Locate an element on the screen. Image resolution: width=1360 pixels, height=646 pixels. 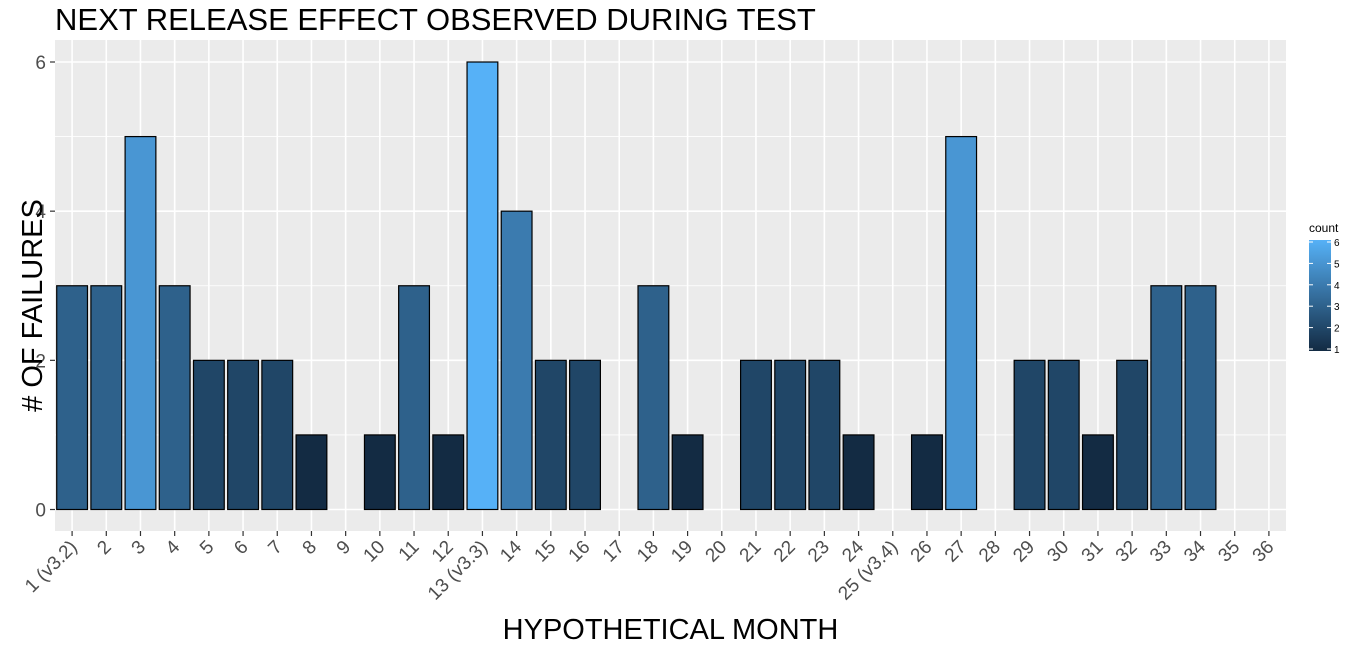
y-tick-label: 4 is located at coordinates (40, 212).